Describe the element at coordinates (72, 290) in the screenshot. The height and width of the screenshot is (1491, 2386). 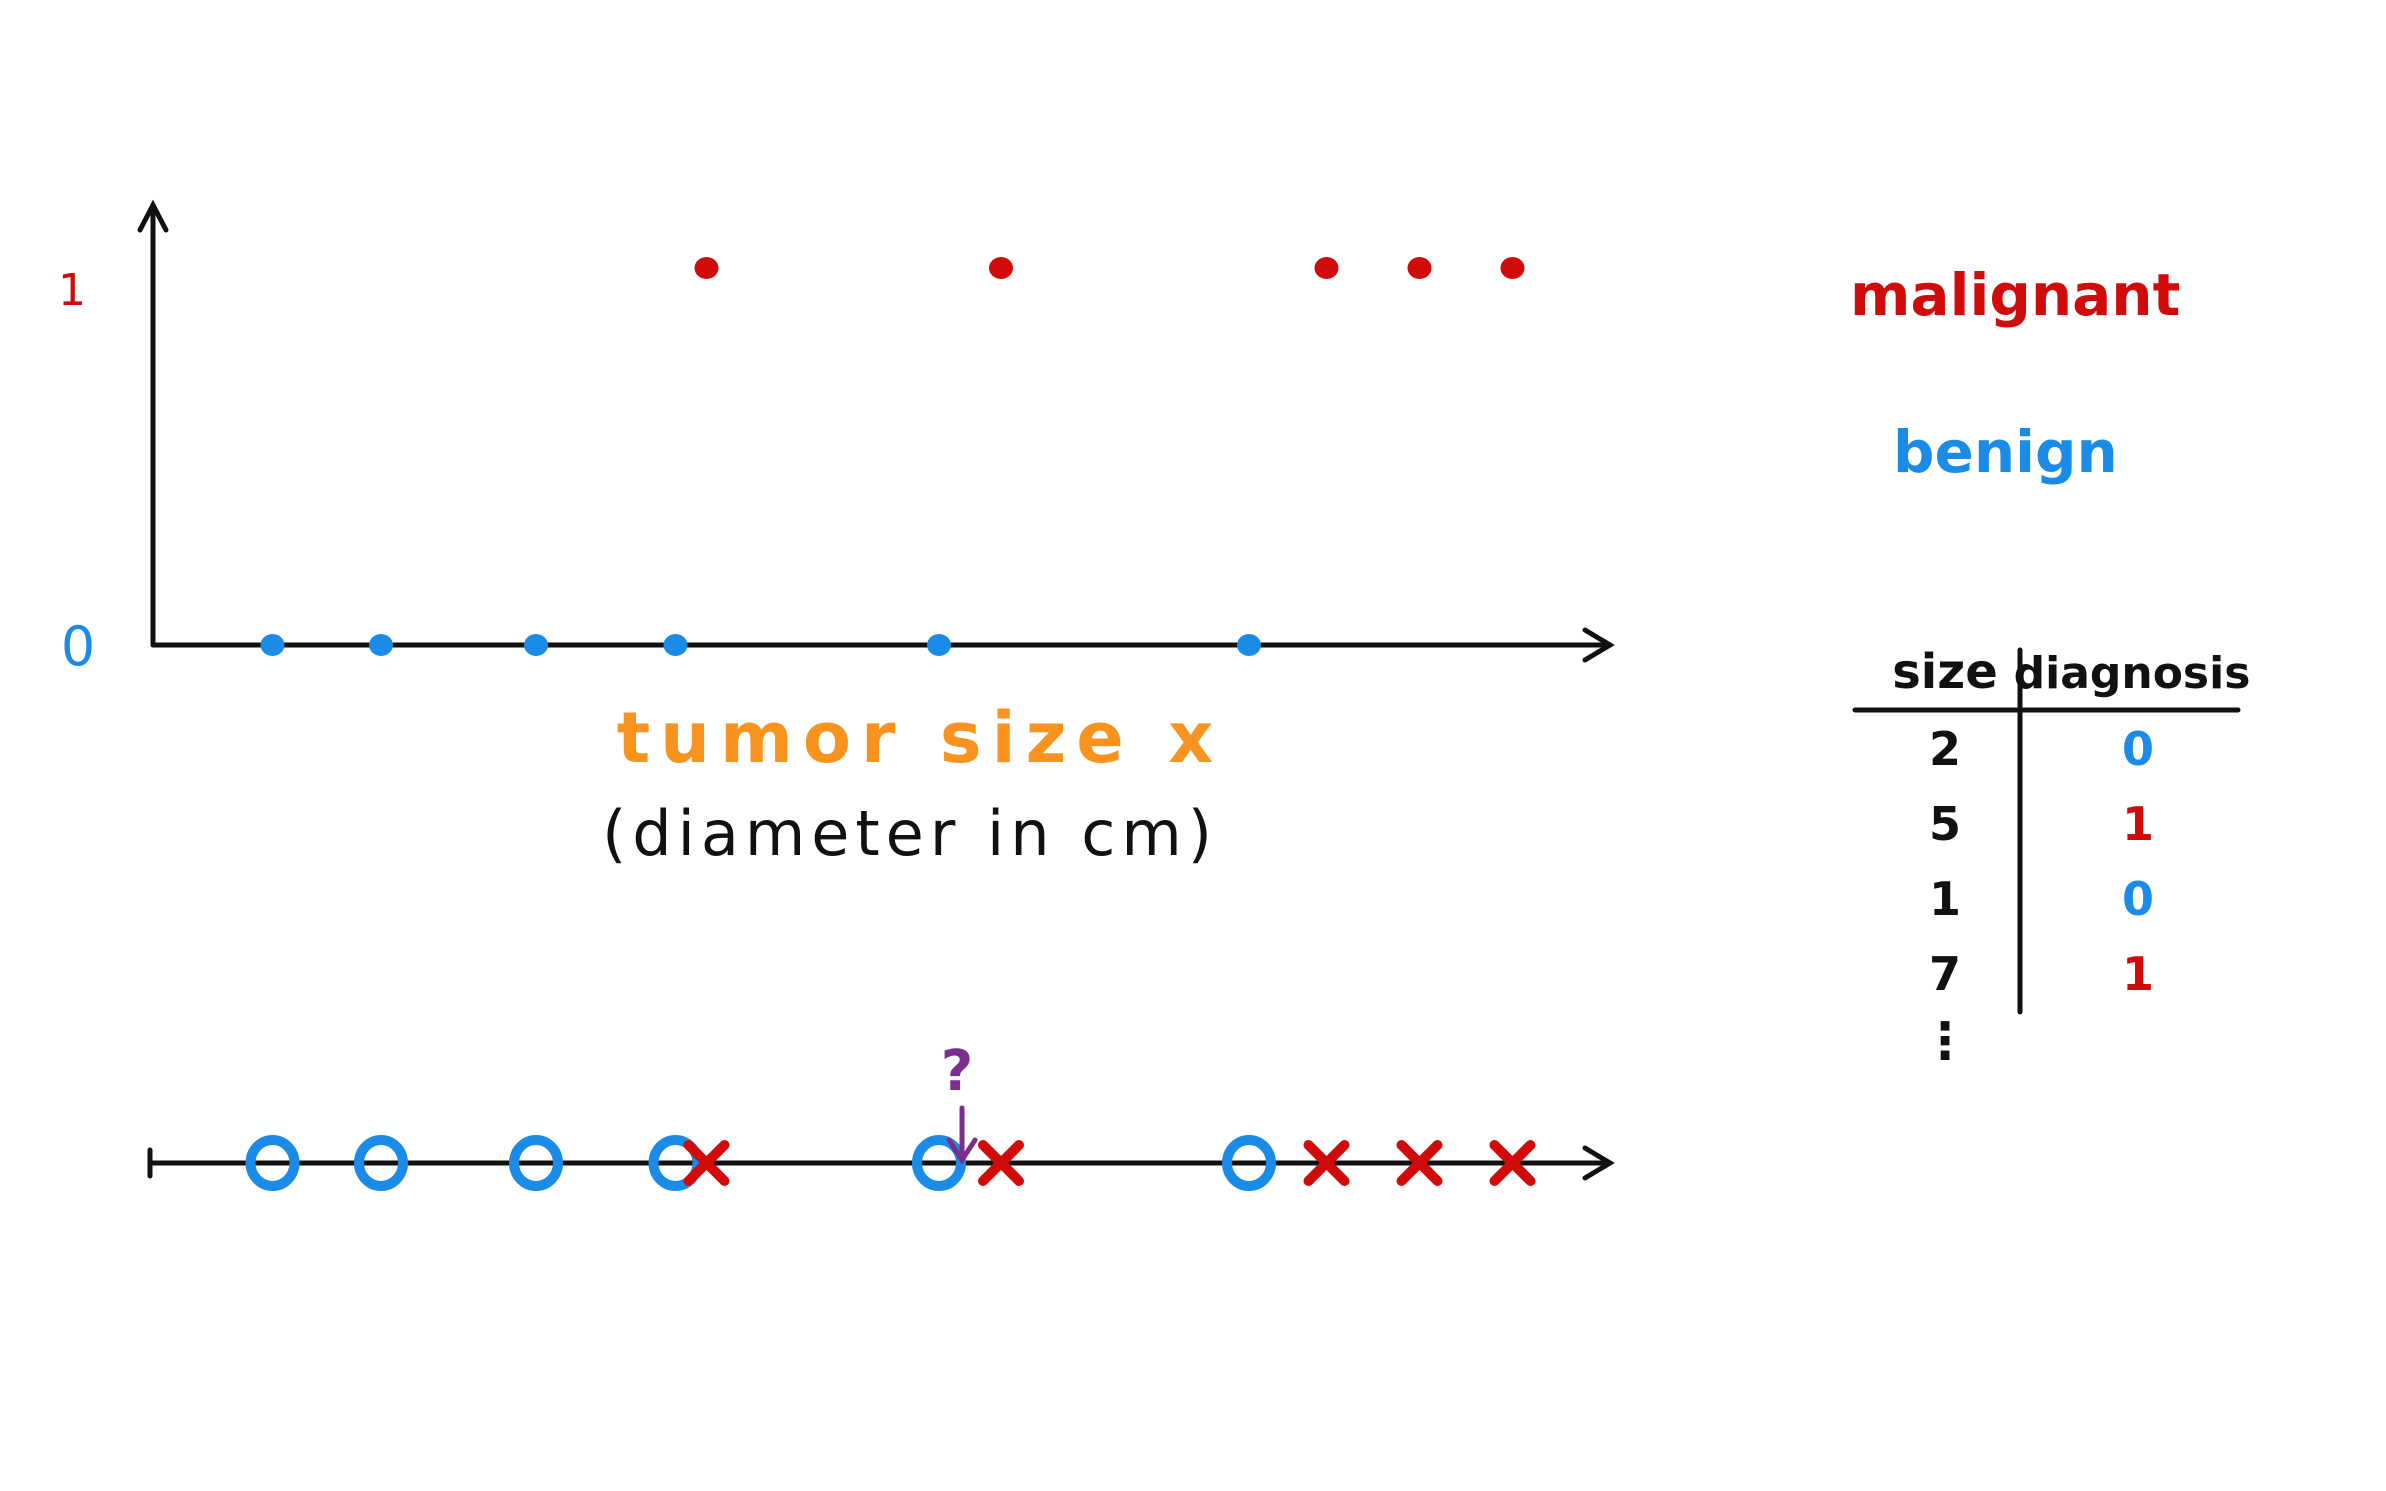
I see `y-tick-1: 1` at that location.